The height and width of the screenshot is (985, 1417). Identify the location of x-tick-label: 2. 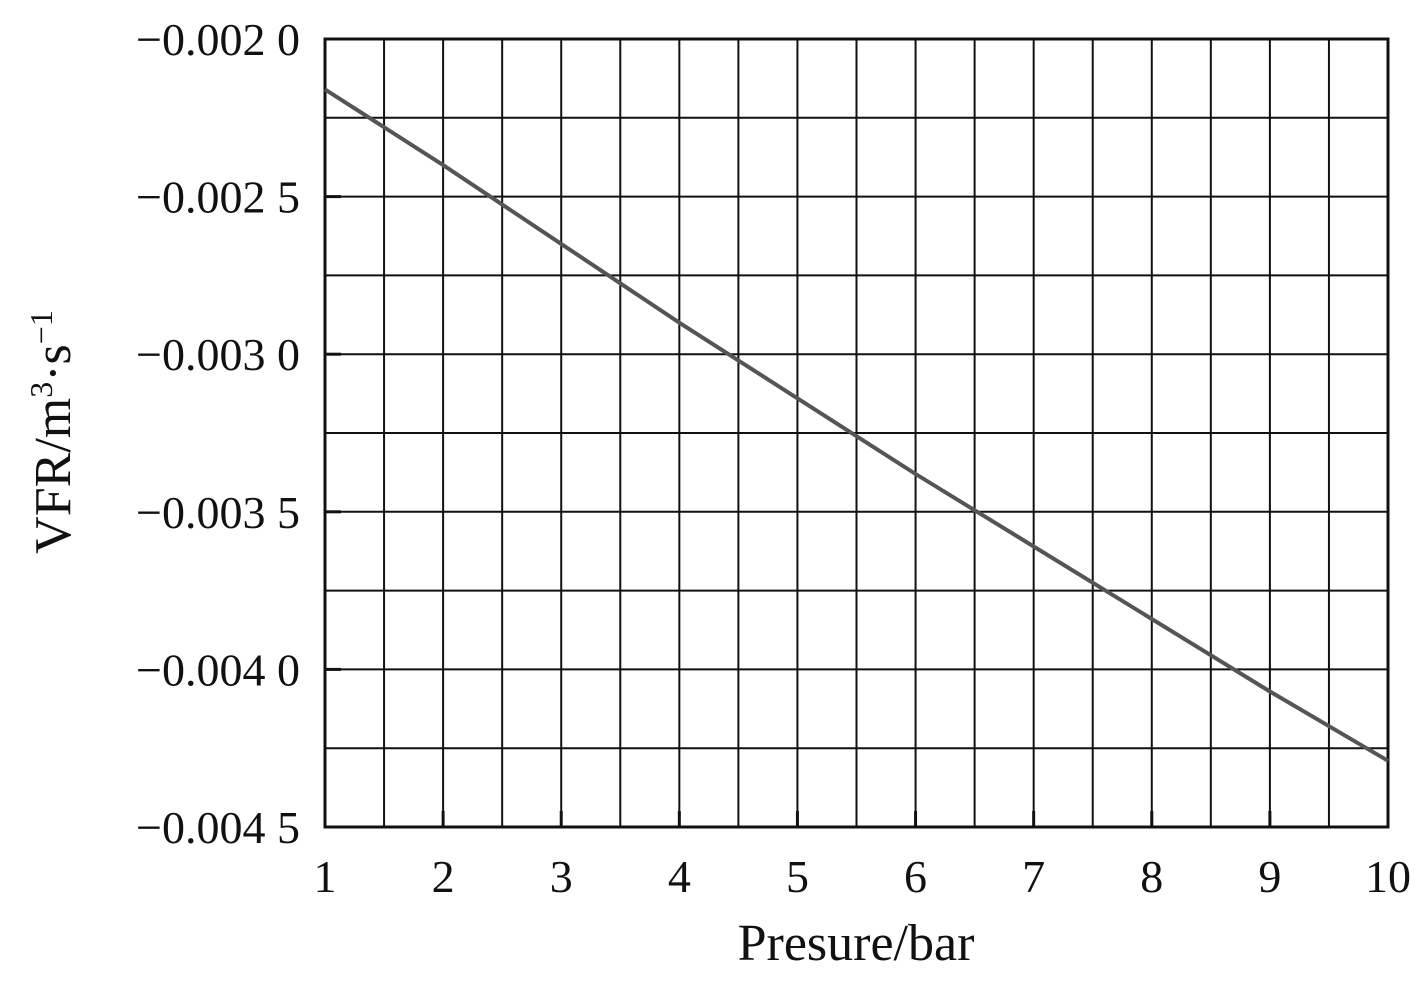
(443, 876).